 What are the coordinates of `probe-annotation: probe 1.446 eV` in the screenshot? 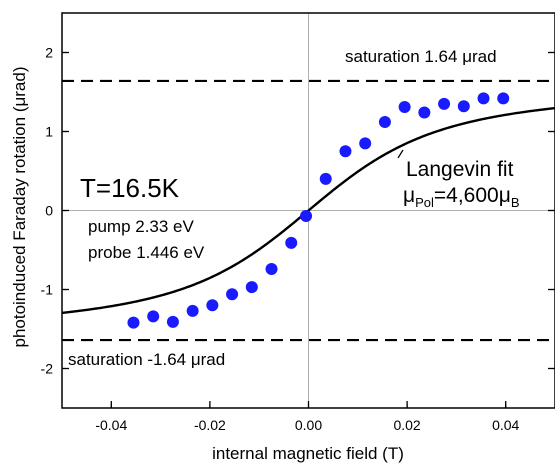 It's located at (146, 252).